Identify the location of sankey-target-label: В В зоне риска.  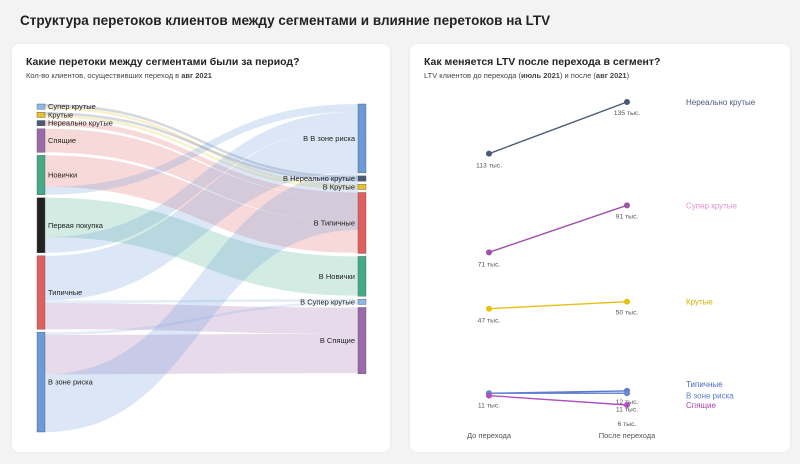
(329, 138).